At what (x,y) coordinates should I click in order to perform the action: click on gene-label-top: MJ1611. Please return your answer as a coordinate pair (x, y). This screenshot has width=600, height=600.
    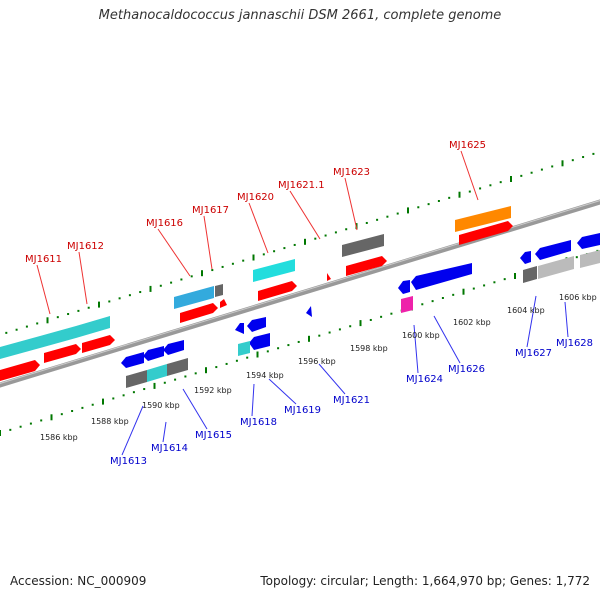
    Looking at the image, I should click on (43, 259).